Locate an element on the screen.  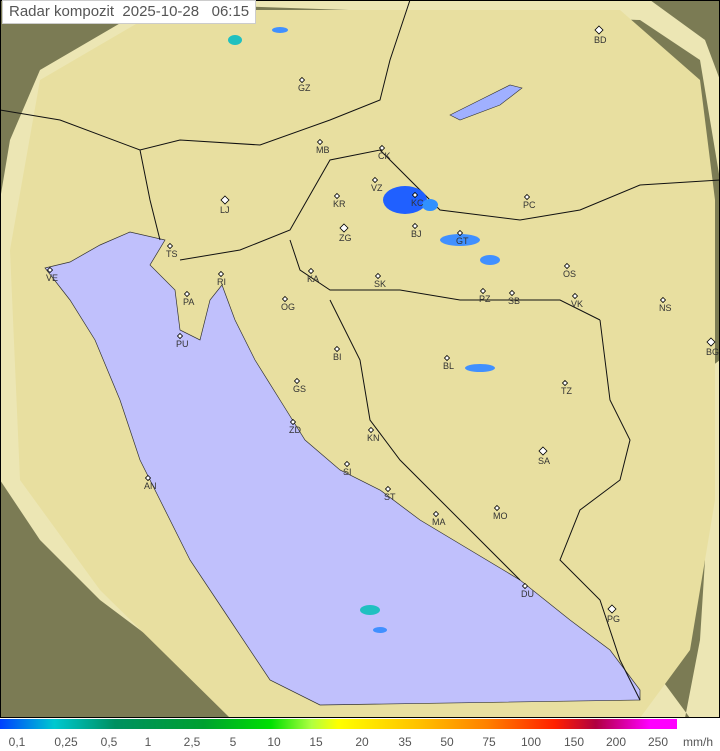
city-label: VE is located at coordinates (52, 278).